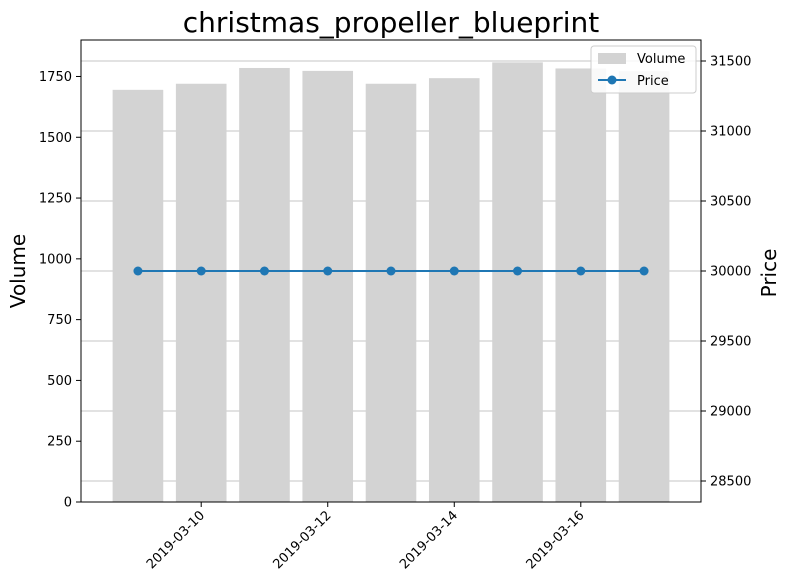 The height and width of the screenshot is (588, 789). I want to click on x-tick-label: 2019-03-14, so click(429, 540).